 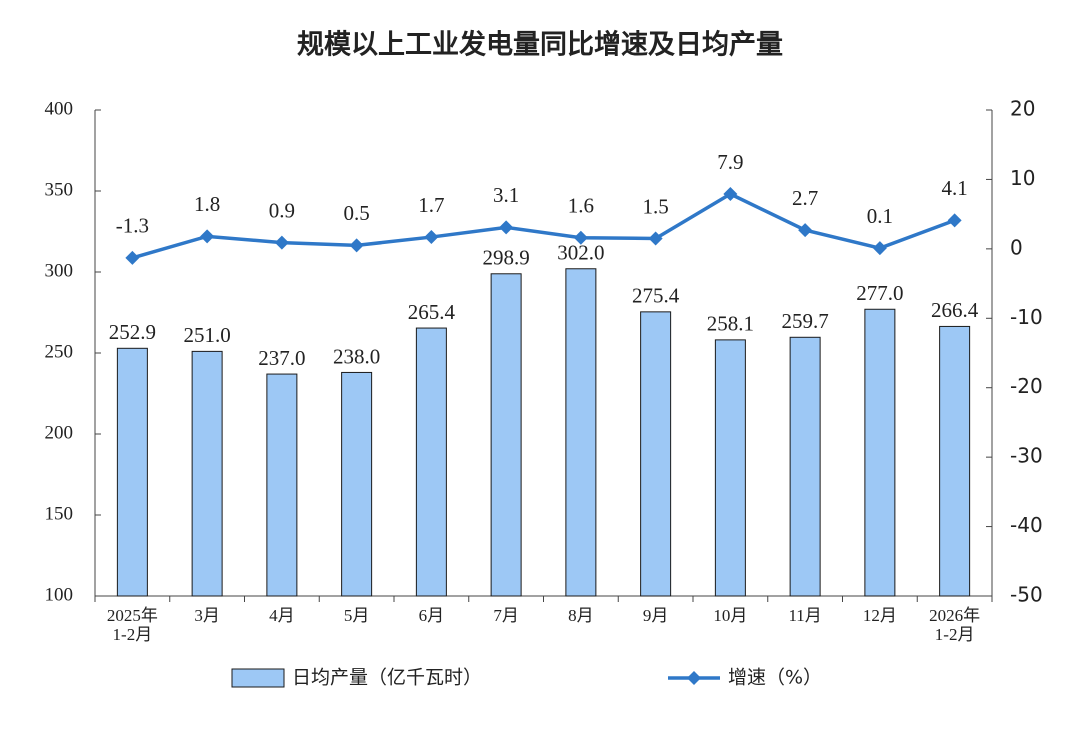 What do you see at coordinates (59, 108) in the screenshot?
I see `y-tick-label: 400` at bounding box center [59, 108].